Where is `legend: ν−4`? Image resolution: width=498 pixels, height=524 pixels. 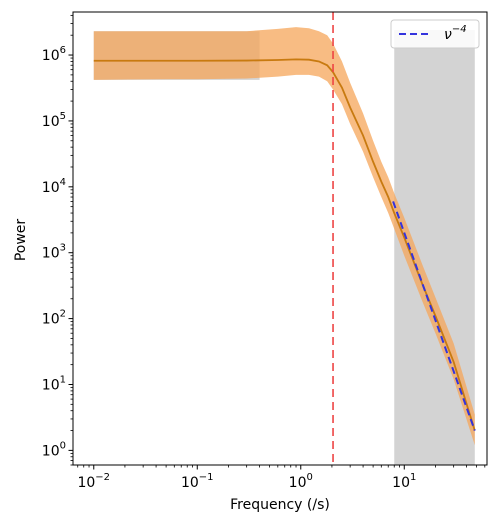
legend: ν−4 is located at coordinates (435, 34).